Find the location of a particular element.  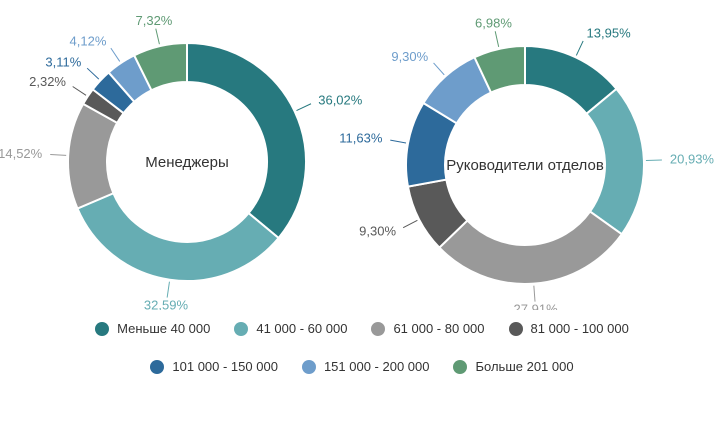

legend-item: Больше 201 000 is located at coordinates (513, 366).